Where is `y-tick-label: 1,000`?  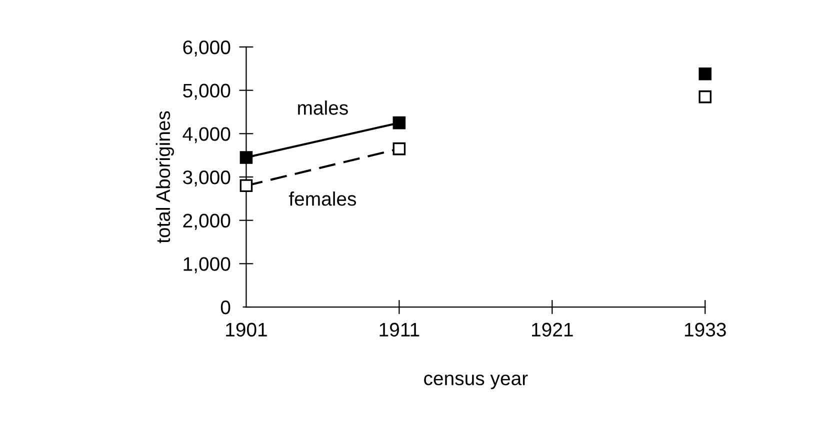
y-tick-label: 1,000 is located at coordinates (207, 265).